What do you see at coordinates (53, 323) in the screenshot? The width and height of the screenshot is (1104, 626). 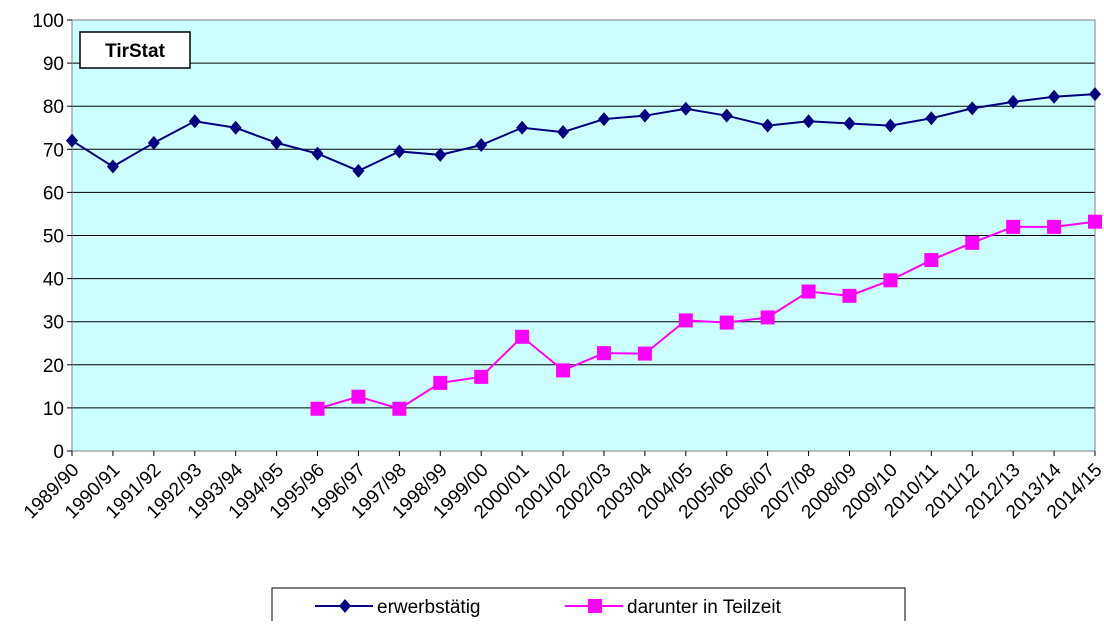 I see `y-tick-label: 30` at bounding box center [53, 323].